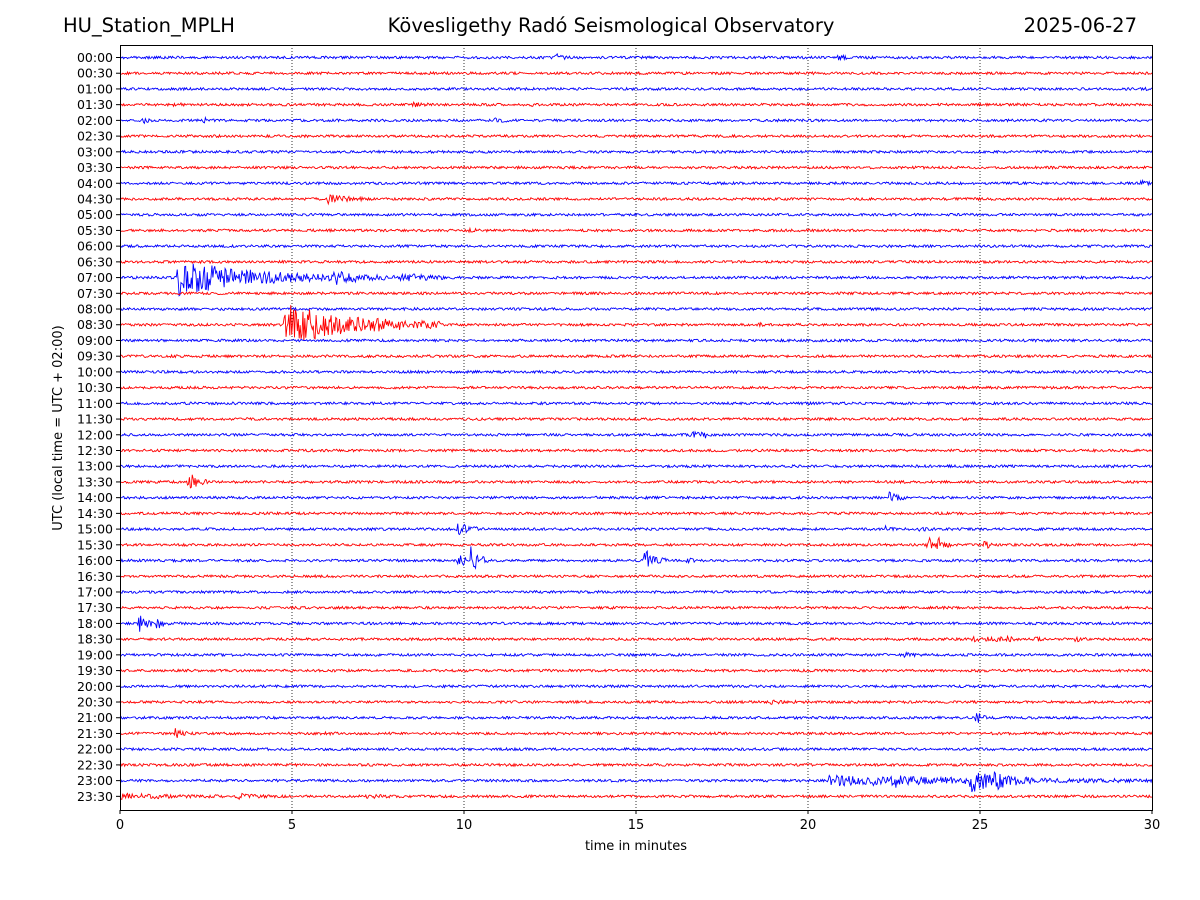 This screenshot has width=1200, height=900. I want to click on y-tick-label: 03:00, so click(95, 151).